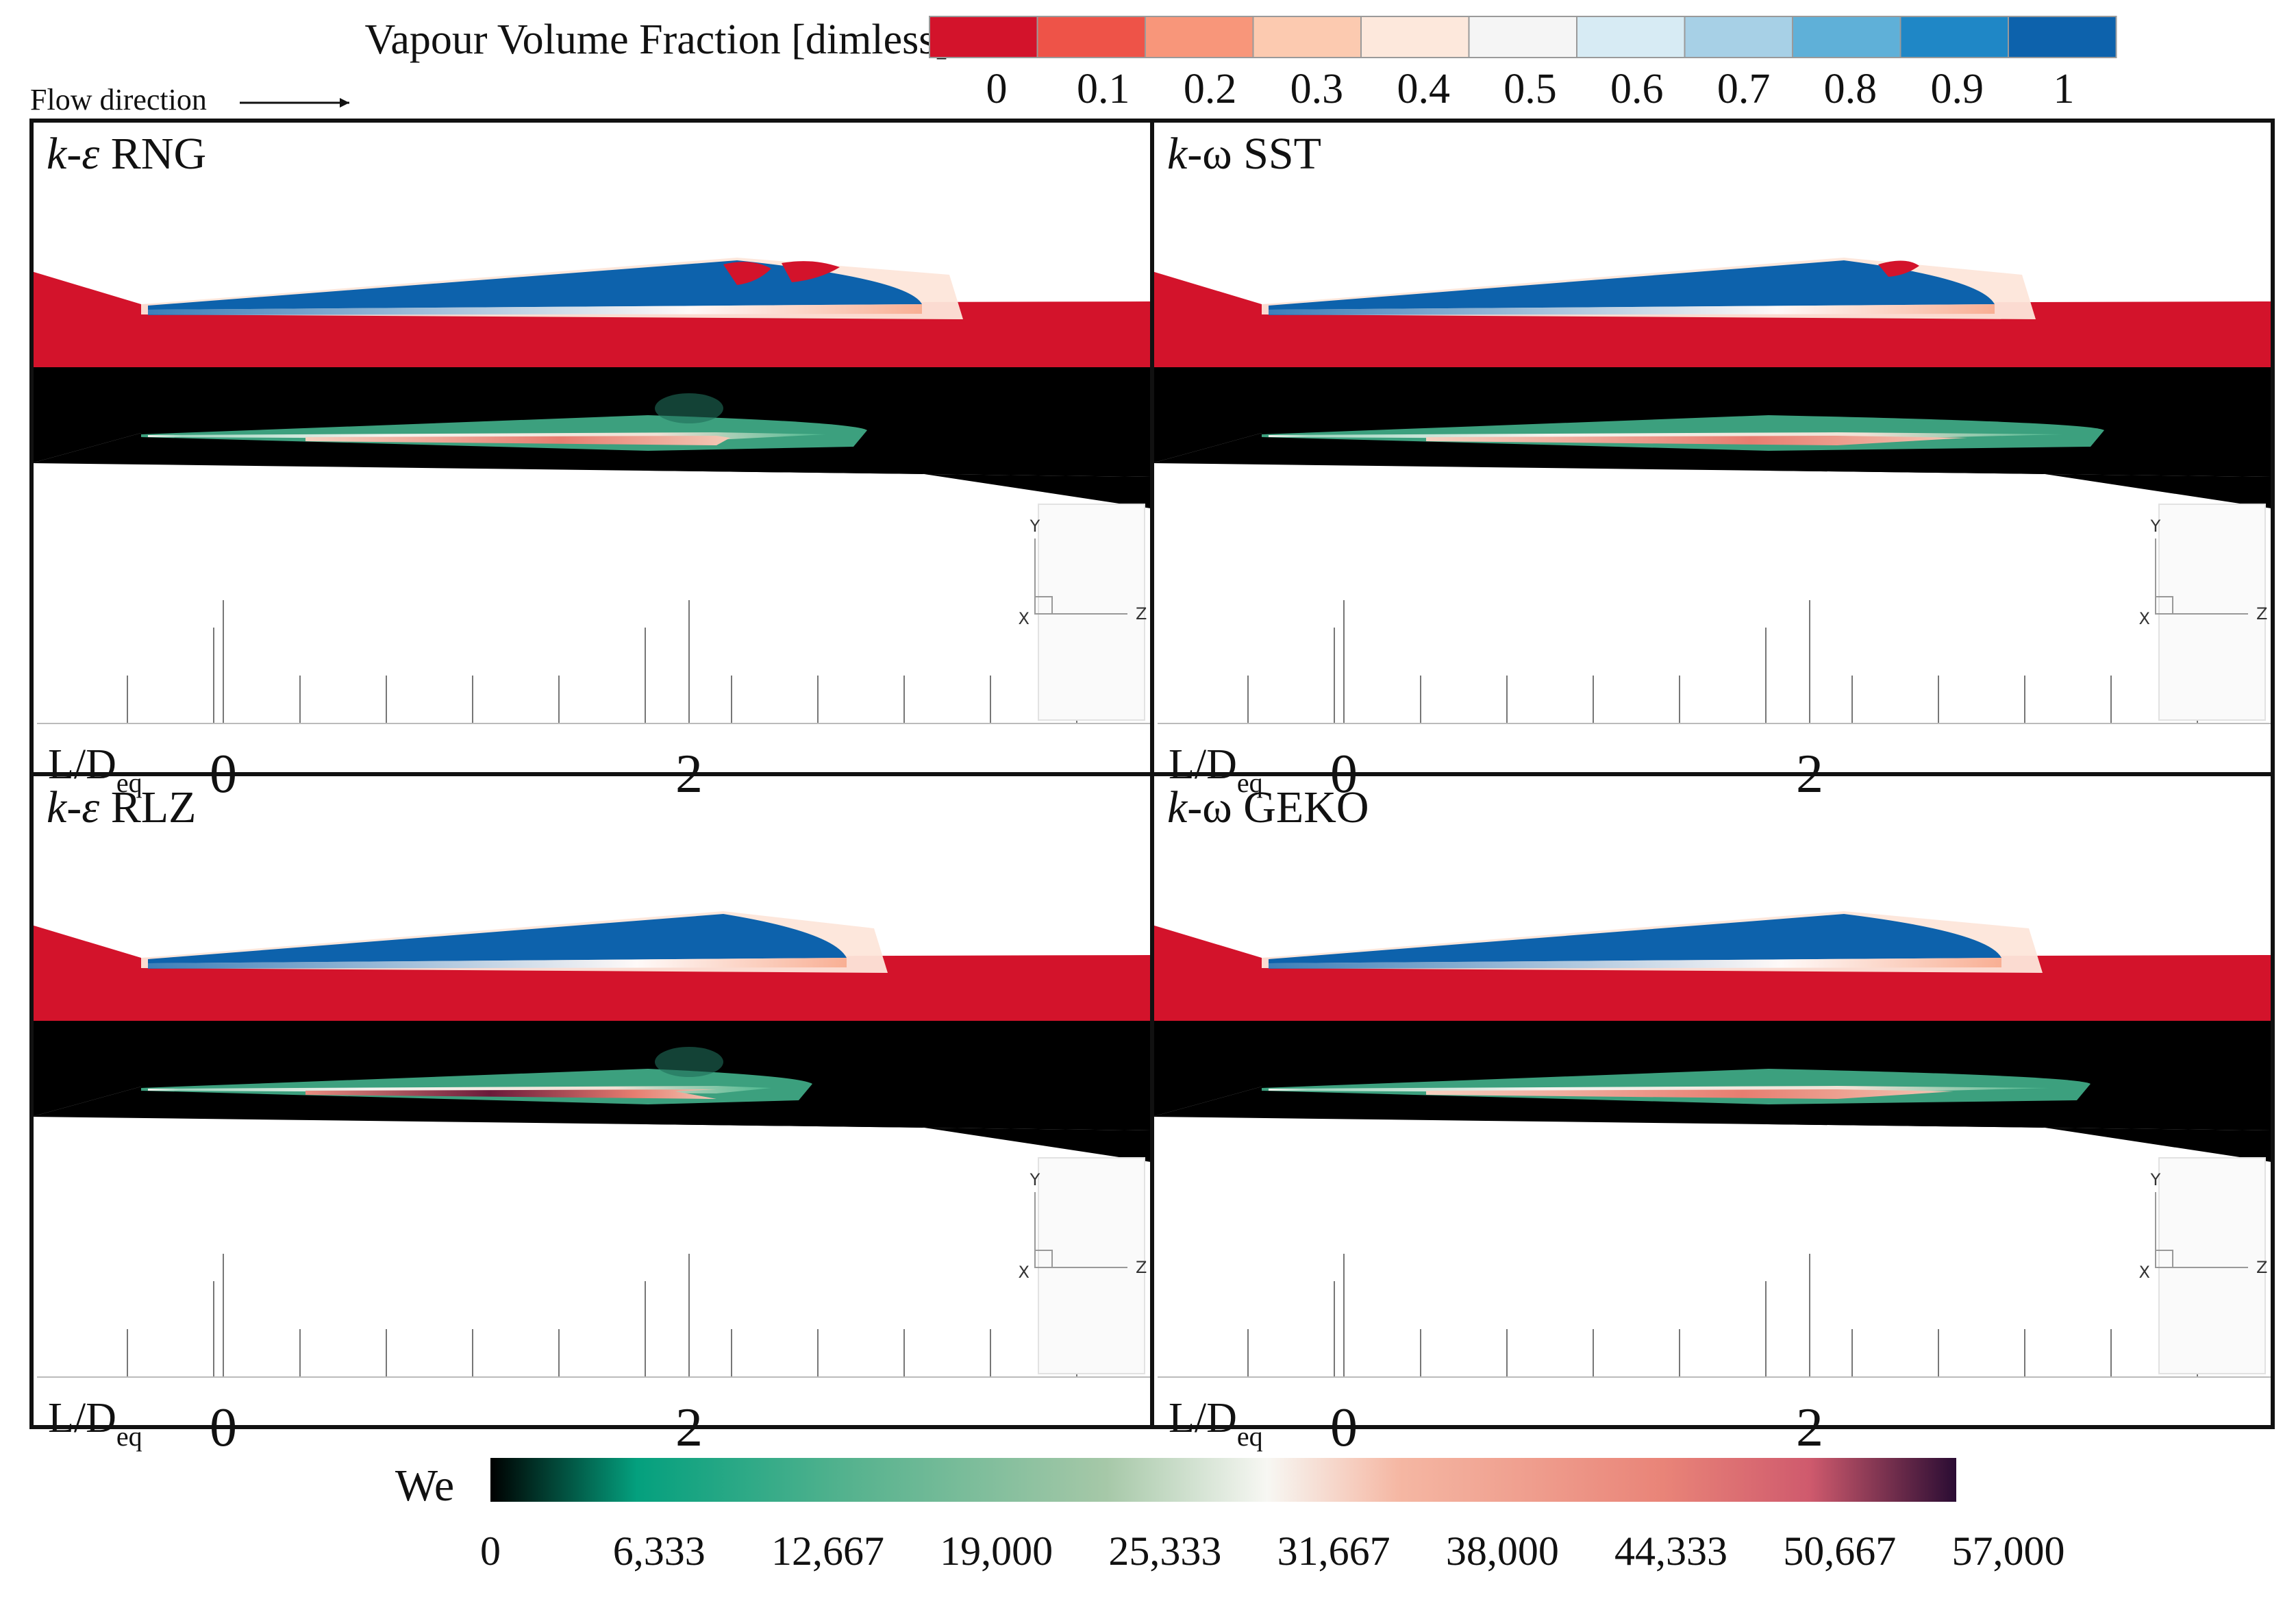 This screenshot has width=2296, height=1597. What do you see at coordinates (2064, 89) in the screenshot?
I see `vapour-tick-label: 1` at bounding box center [2064, 89].